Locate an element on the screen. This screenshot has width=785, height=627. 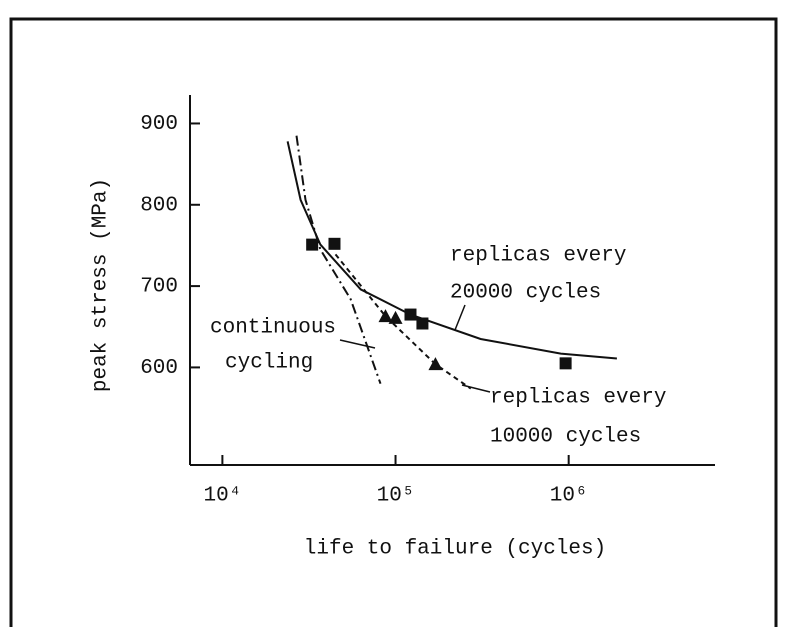
y-tick-label: 800 is located at coordinates (159, 205).